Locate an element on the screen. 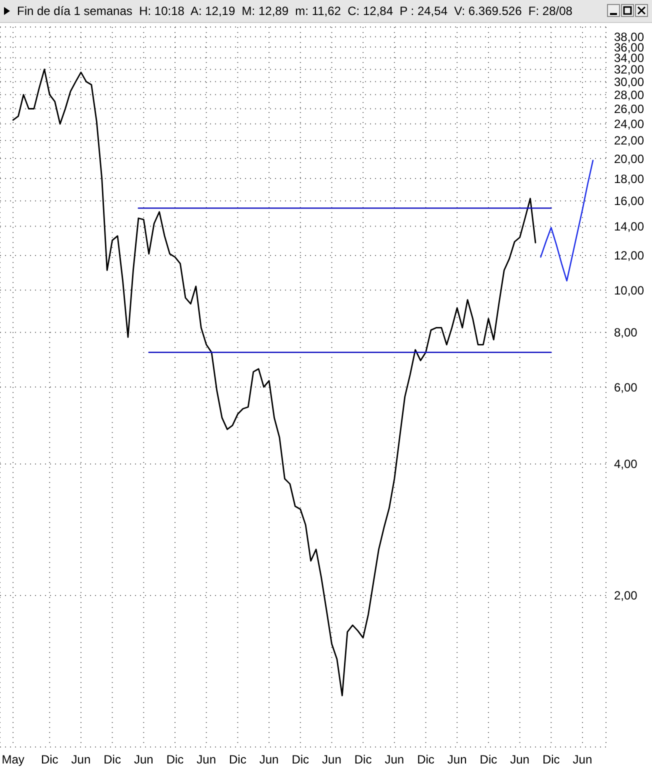 This screenshot has height=781, width=652. y-tick-label: 12,00 is located at coordinates (629, 255).